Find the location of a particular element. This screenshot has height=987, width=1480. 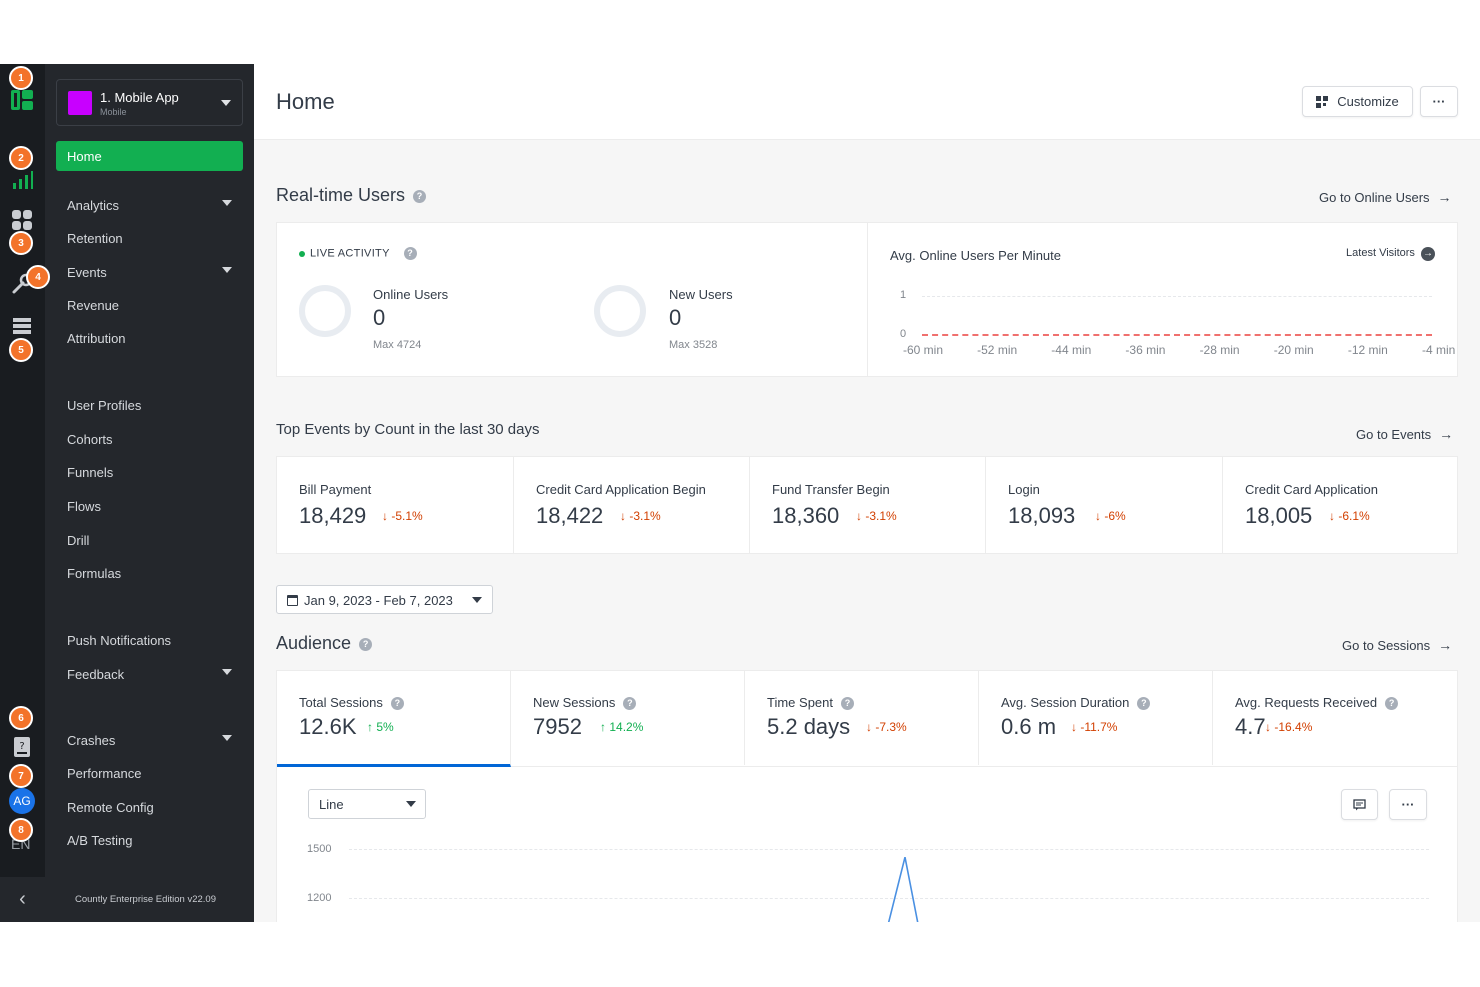

event-cell: Login 18,093 ↓ -6% is located at coordinates (1104, 505).